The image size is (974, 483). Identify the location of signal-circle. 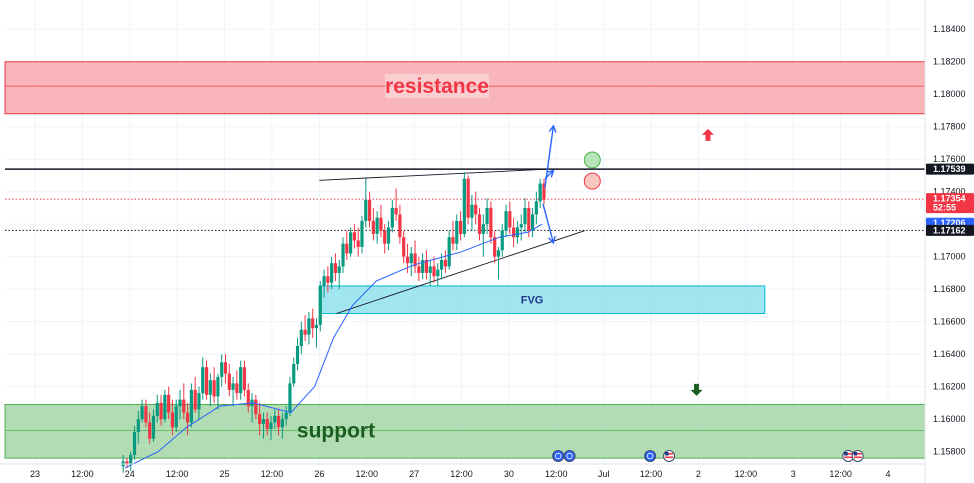
(592, 181).